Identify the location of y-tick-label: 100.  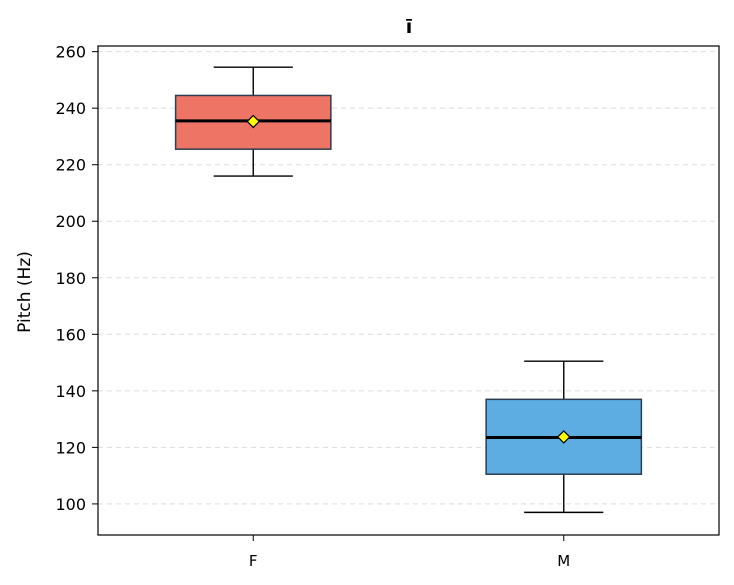
(70, 504).